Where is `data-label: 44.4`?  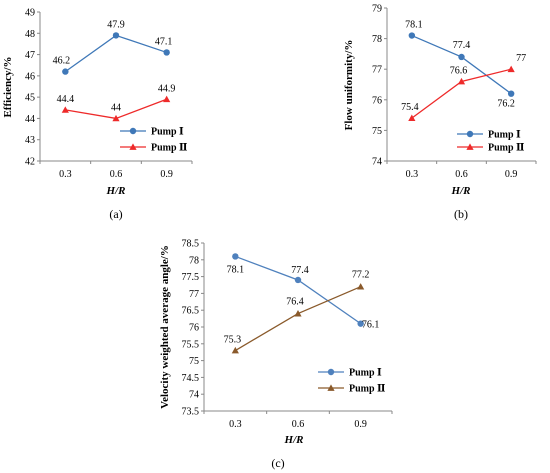
data-label: 44.4 is located at coordinates (66, 99).